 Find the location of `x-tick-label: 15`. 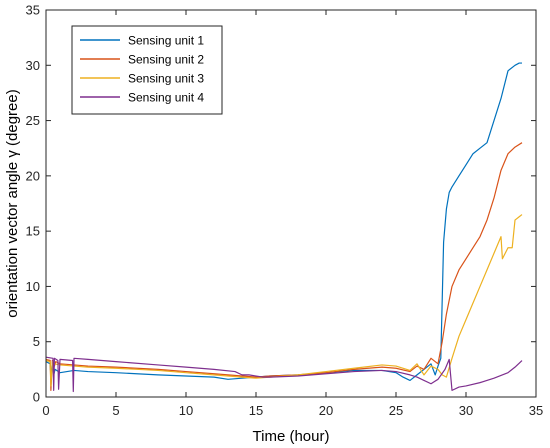

x-tick-label: 15 is located at coordinates (256, 410).